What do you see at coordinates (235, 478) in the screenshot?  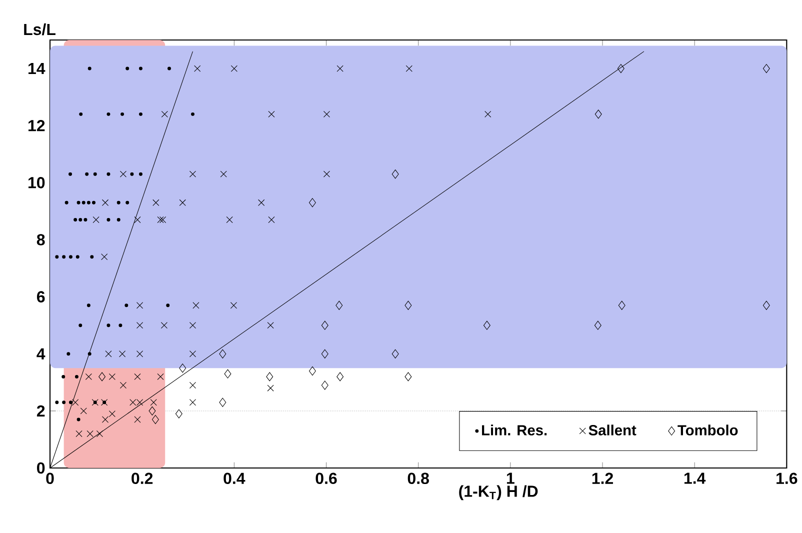 I see `x-tick-label: 0.4` at bounding box center [235, 478].